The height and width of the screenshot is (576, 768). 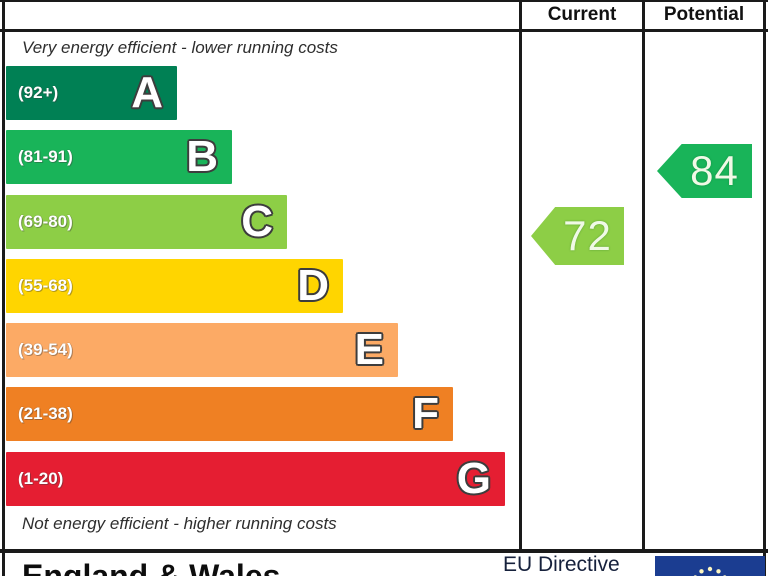 What do you see at coordinates (473, 478) in the screenshot?
I see `band-g-letter: G` at bounding box center [473, 478].